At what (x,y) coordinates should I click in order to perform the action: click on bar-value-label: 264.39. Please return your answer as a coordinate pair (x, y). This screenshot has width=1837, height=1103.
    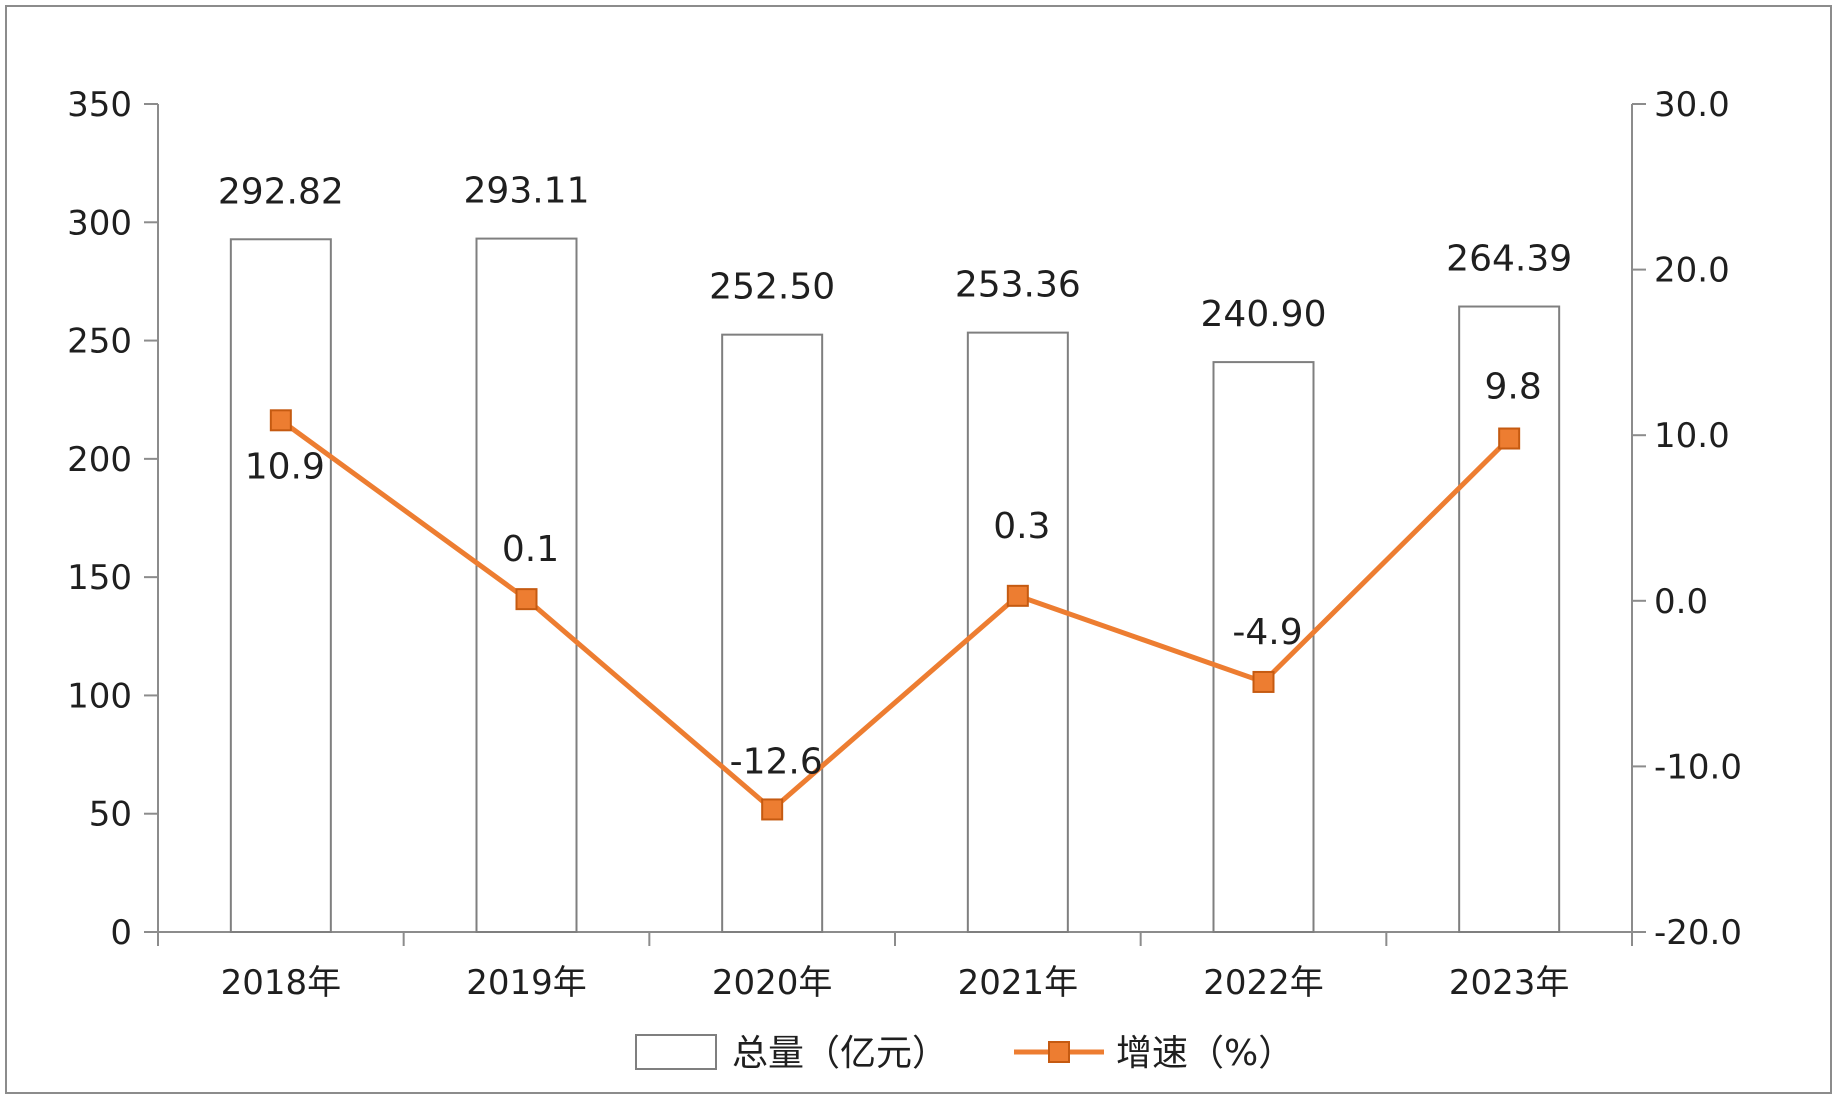
    Looking at the image, I should click on (1509, 259).